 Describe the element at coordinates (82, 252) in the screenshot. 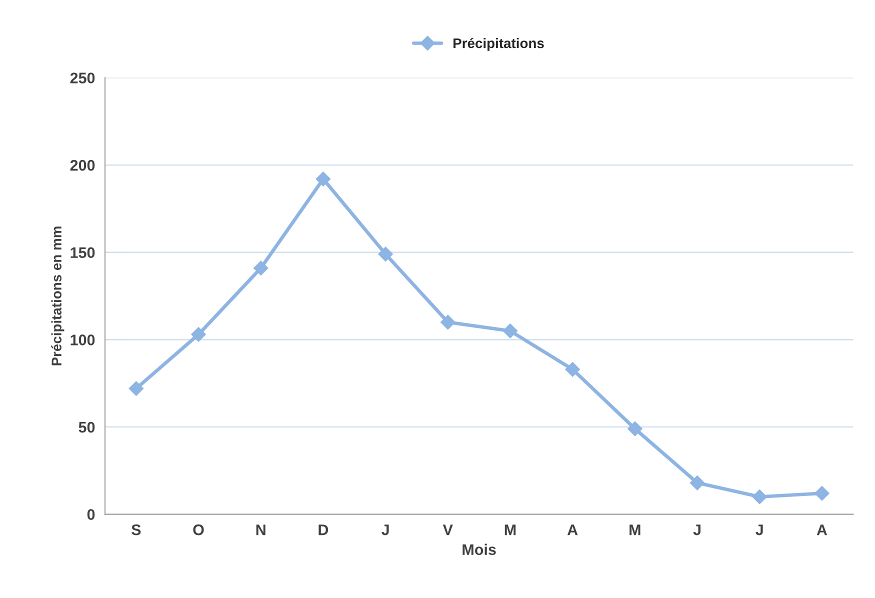

I see `y-tick-label: 150` at that location.